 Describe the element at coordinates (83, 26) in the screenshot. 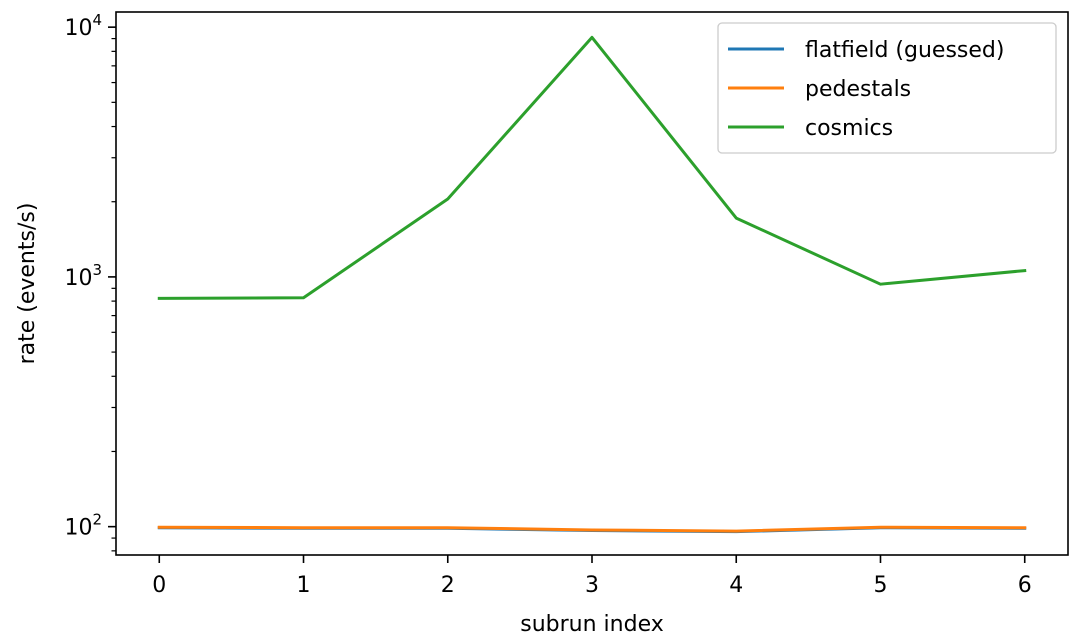

I see `y-tick-label: 10⁴` at that location.